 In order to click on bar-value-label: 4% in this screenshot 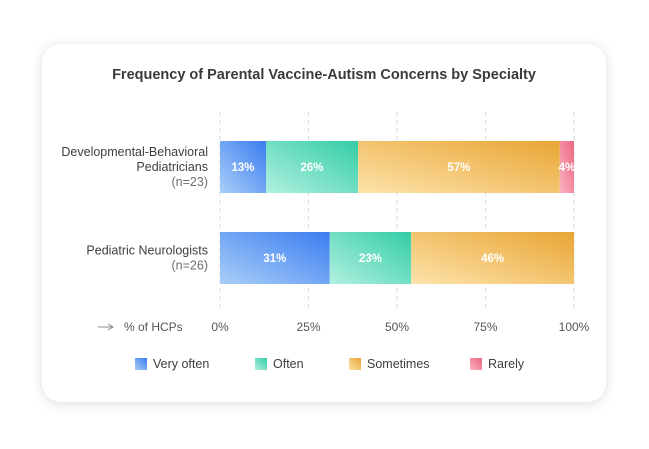, I will do `click(567, 168)`.